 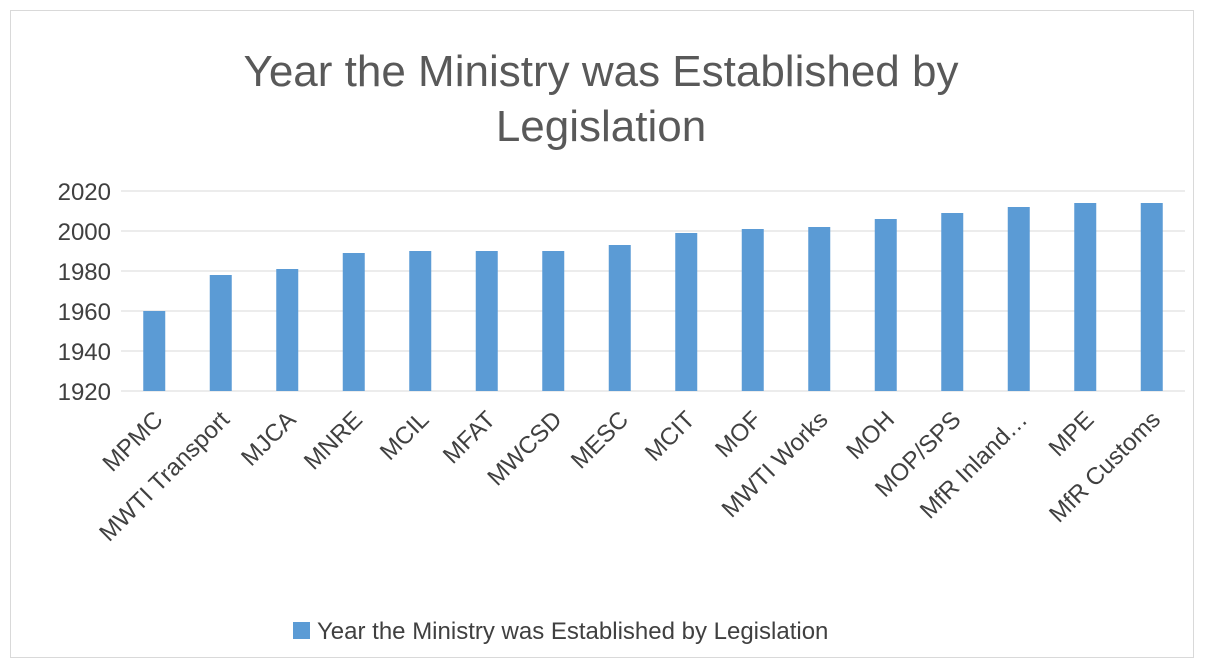 What do you see at coordinates (84, 232) in the screenshot?
I see `y-tick-label: 2000` at bounding box center [84, 232].